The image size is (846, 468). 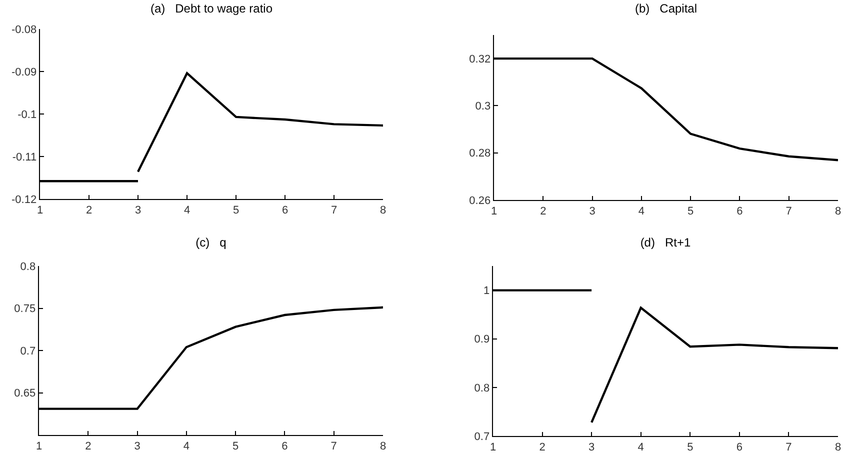 I want to click on y-tick-label: 1, so click(x=486, y=291).